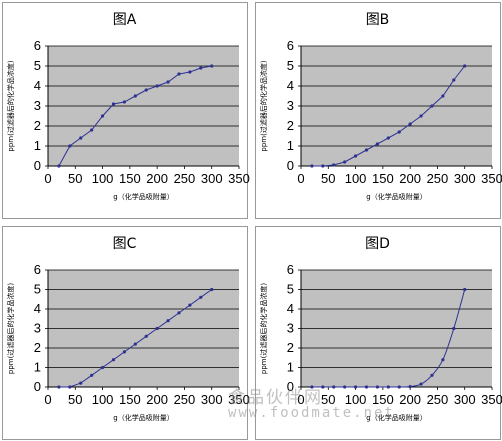 The image size is (502, 441). What do you see at coordinates (377, 244) in the screenshot?
I see `chart-title: 图D` at bounding box center [377, 244].